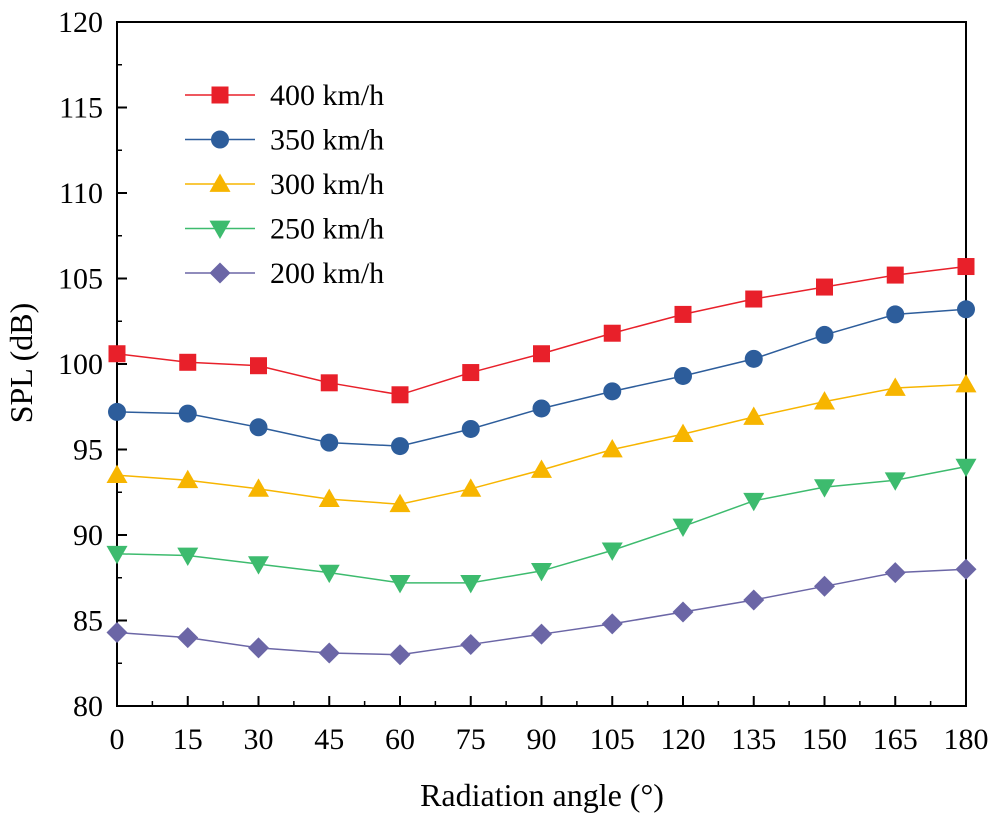 The height and width of the screenshot is (821, 1000). What do you see at coordinates (220, 273) in the screenshot?
I see `legend-marker-200-km-h` at bounding box center [220, 273].